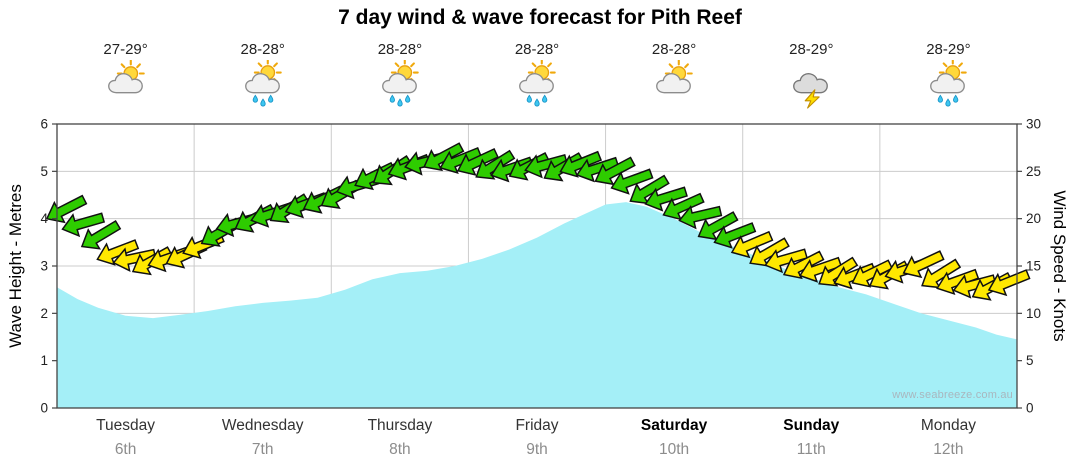  I want to click on day-name: Thursday, so click(400, 425).